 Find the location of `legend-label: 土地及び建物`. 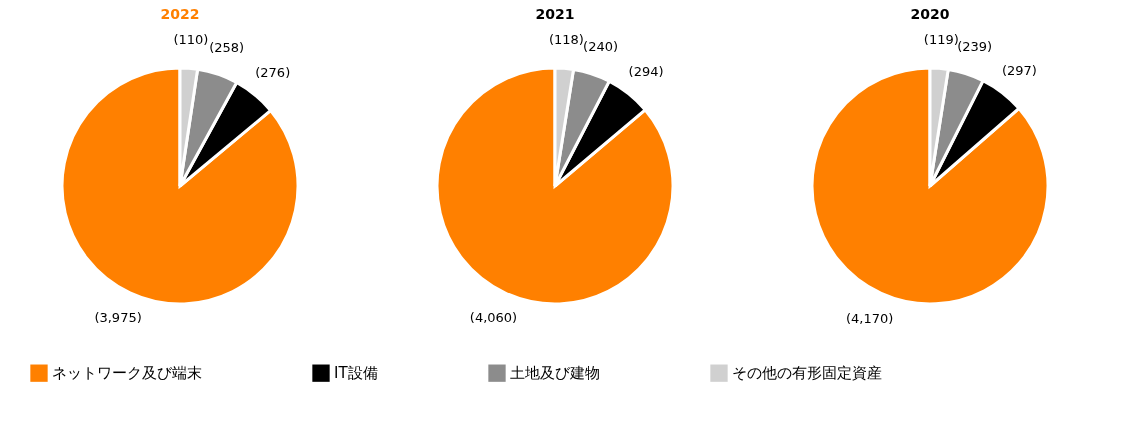

legend-label: 土地及び建物 is located at coordinates (555, 373).